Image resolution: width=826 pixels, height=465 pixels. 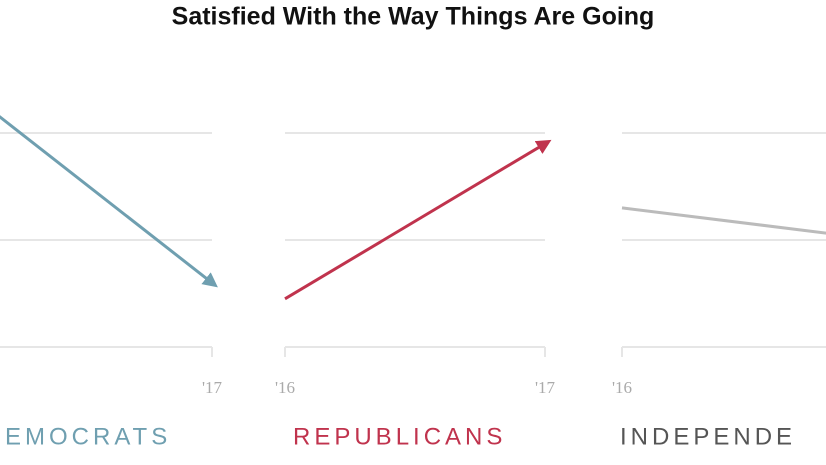 What do you see at coordinates (399, 436) in the screenshot?
I see `panel-label: REPUBLICANS` at bounding box center [399, 436].